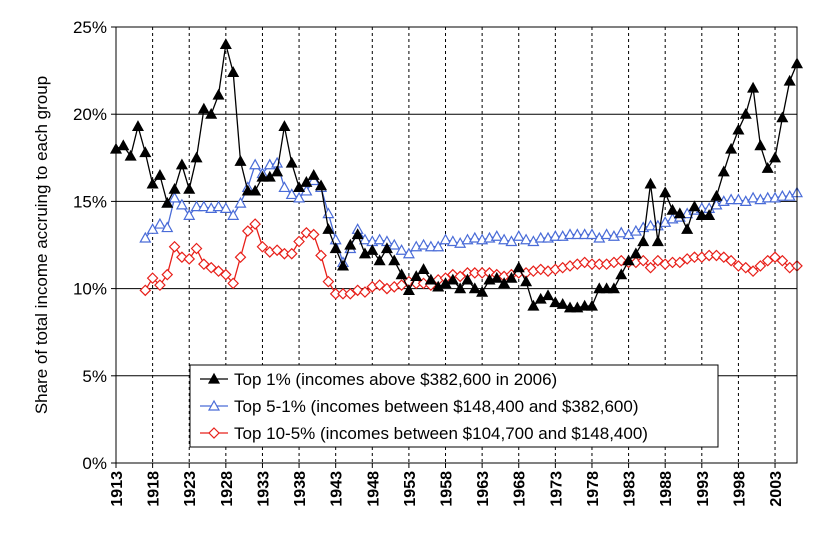 This screenshot has height=551, width=823. Describe the element at coordinates (630, 489) in the screenshot. I see `x-tick-label: 1983` at that location.